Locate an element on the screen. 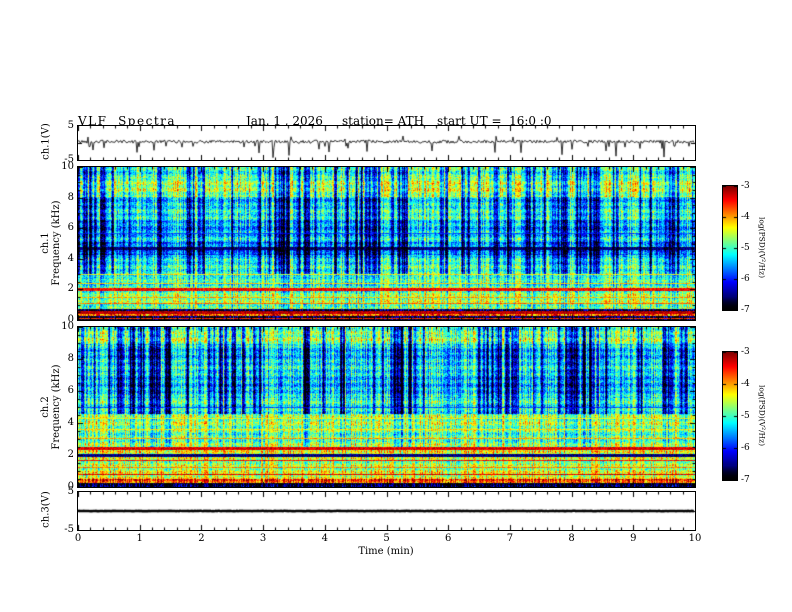 This screenshot has height=612, width=792. colorbar-ch2-canvas is located at coordinates (730, 416).